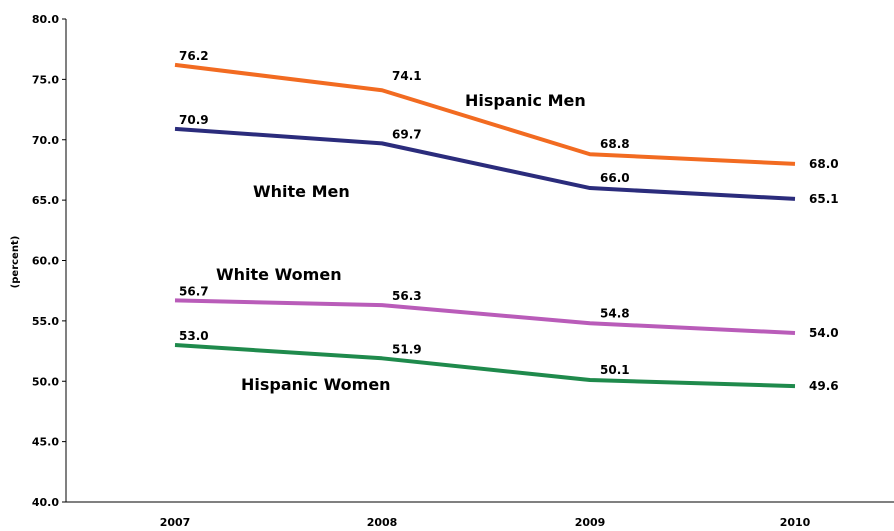 Image resolution: width=894 pixels, height=531 pixels. Describe the element at coordinates (45, 502) in the screenshot. I see `y-tick-label: 40.0` at that location.